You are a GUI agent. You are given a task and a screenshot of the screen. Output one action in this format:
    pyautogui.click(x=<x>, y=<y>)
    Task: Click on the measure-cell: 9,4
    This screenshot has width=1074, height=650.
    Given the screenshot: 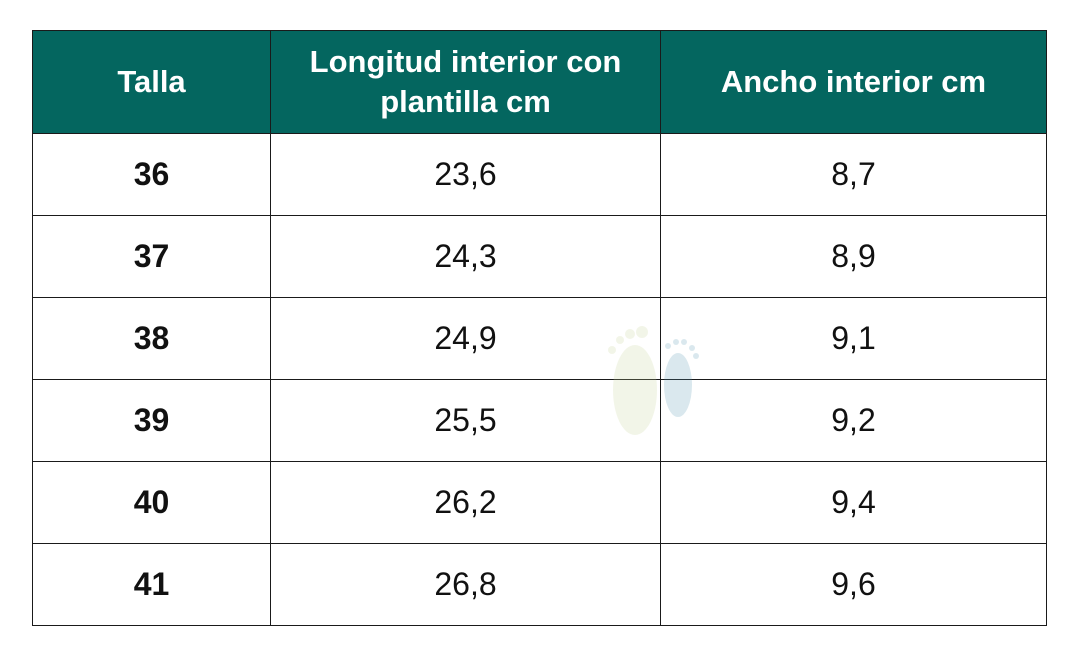 What is the action you would take?
    pyautogui.click(x=853, y=502)
    